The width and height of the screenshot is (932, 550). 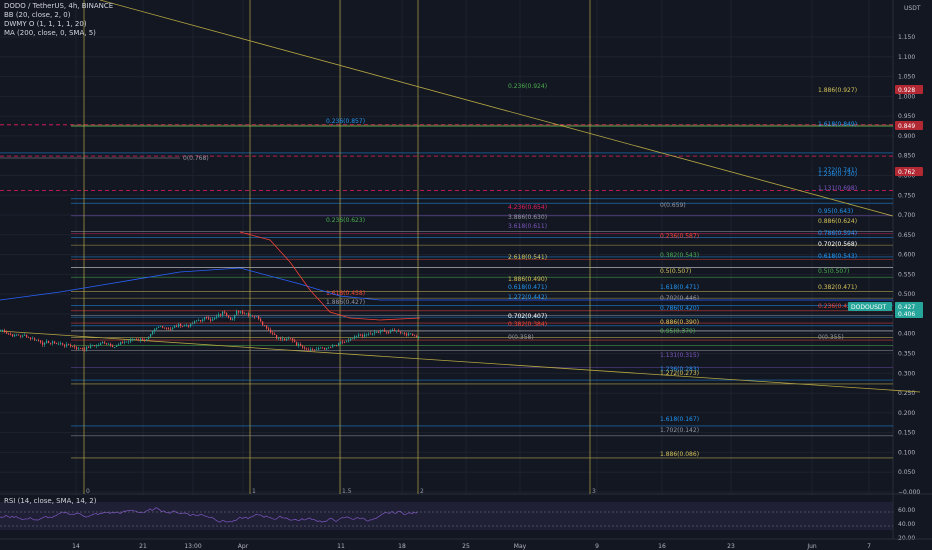 I want to click on price-tick-label: 1.000, so click(x=906, y=96).